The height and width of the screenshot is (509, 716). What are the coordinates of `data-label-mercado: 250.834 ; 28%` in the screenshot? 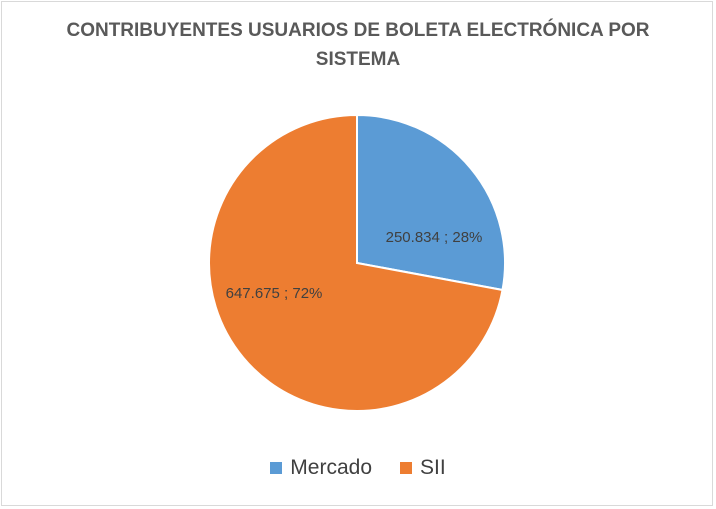 It's located at (434, 237).